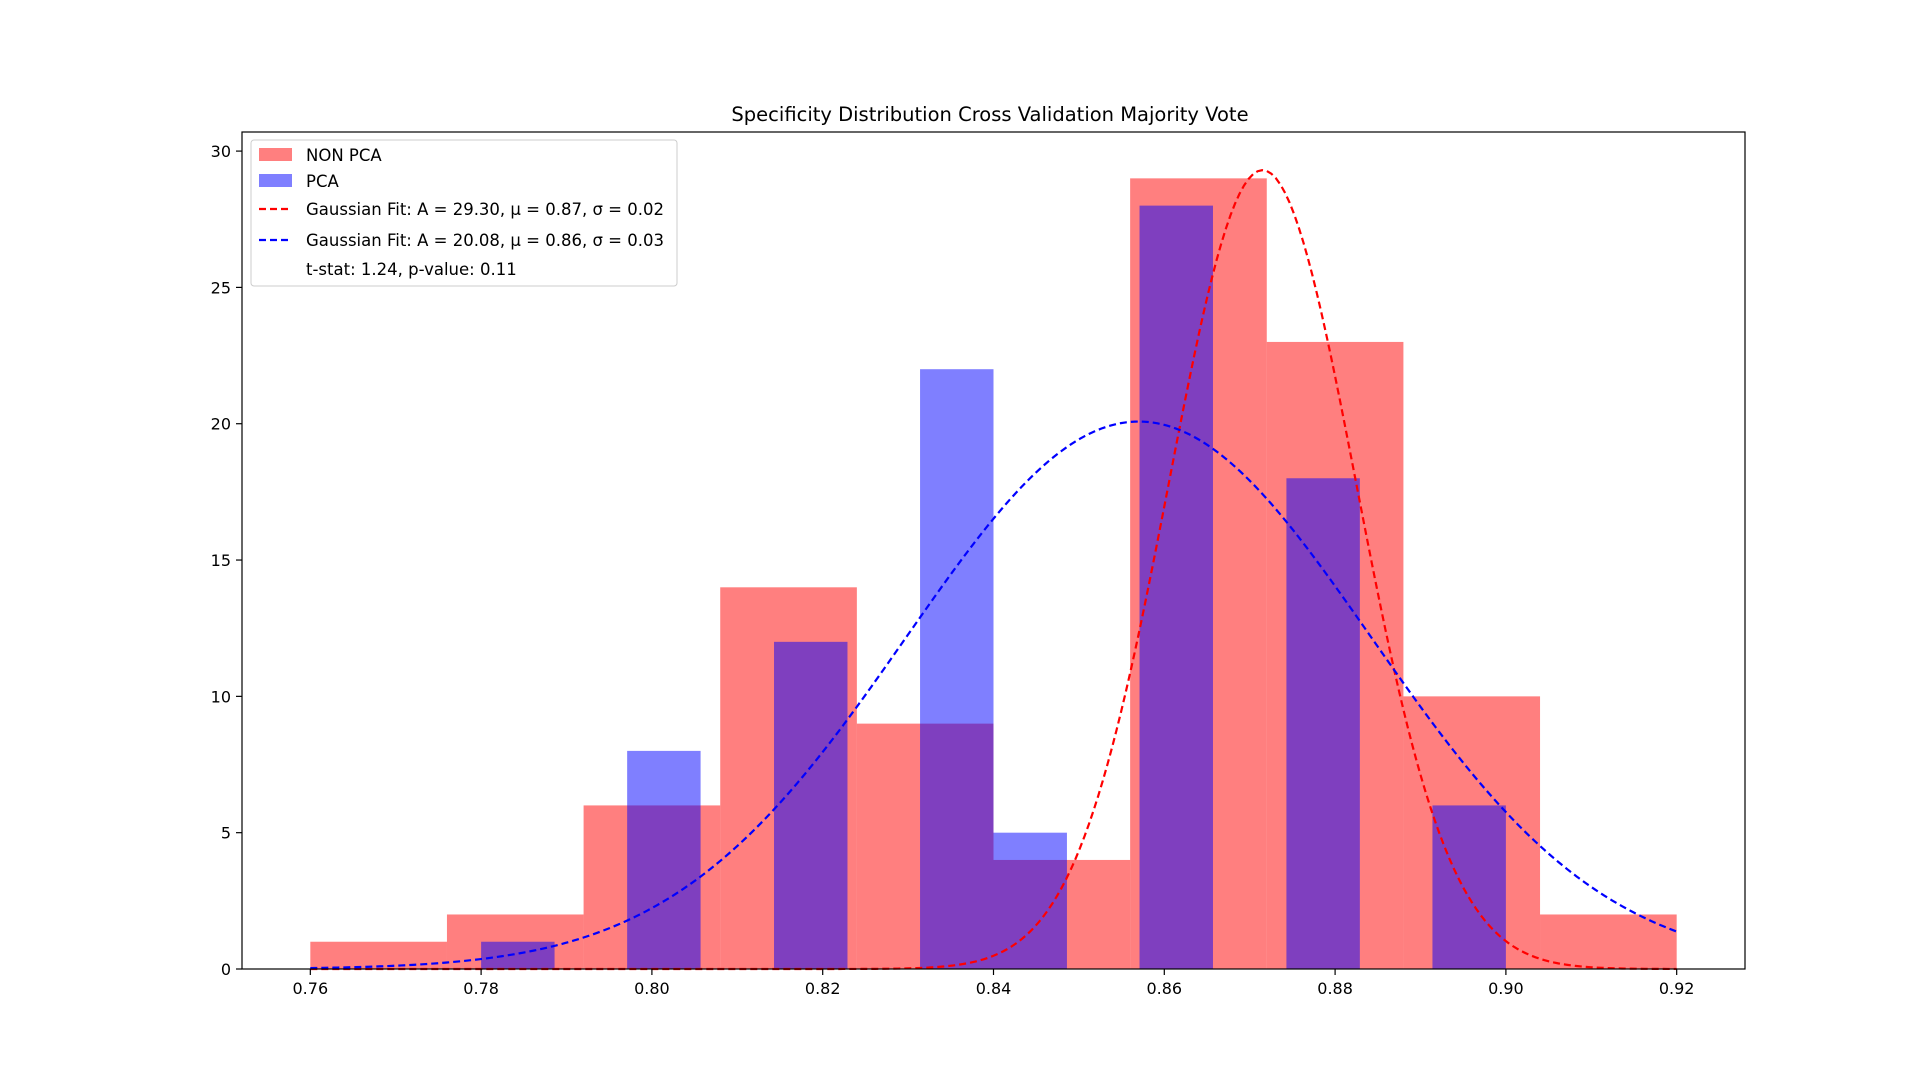 The height and width of the screenshot is (1080, 1920). What do you see at coordinates (1335, 988) in the screenshot?
I see `x-tick-label: 0.88` at bounding box center [1335, 988].